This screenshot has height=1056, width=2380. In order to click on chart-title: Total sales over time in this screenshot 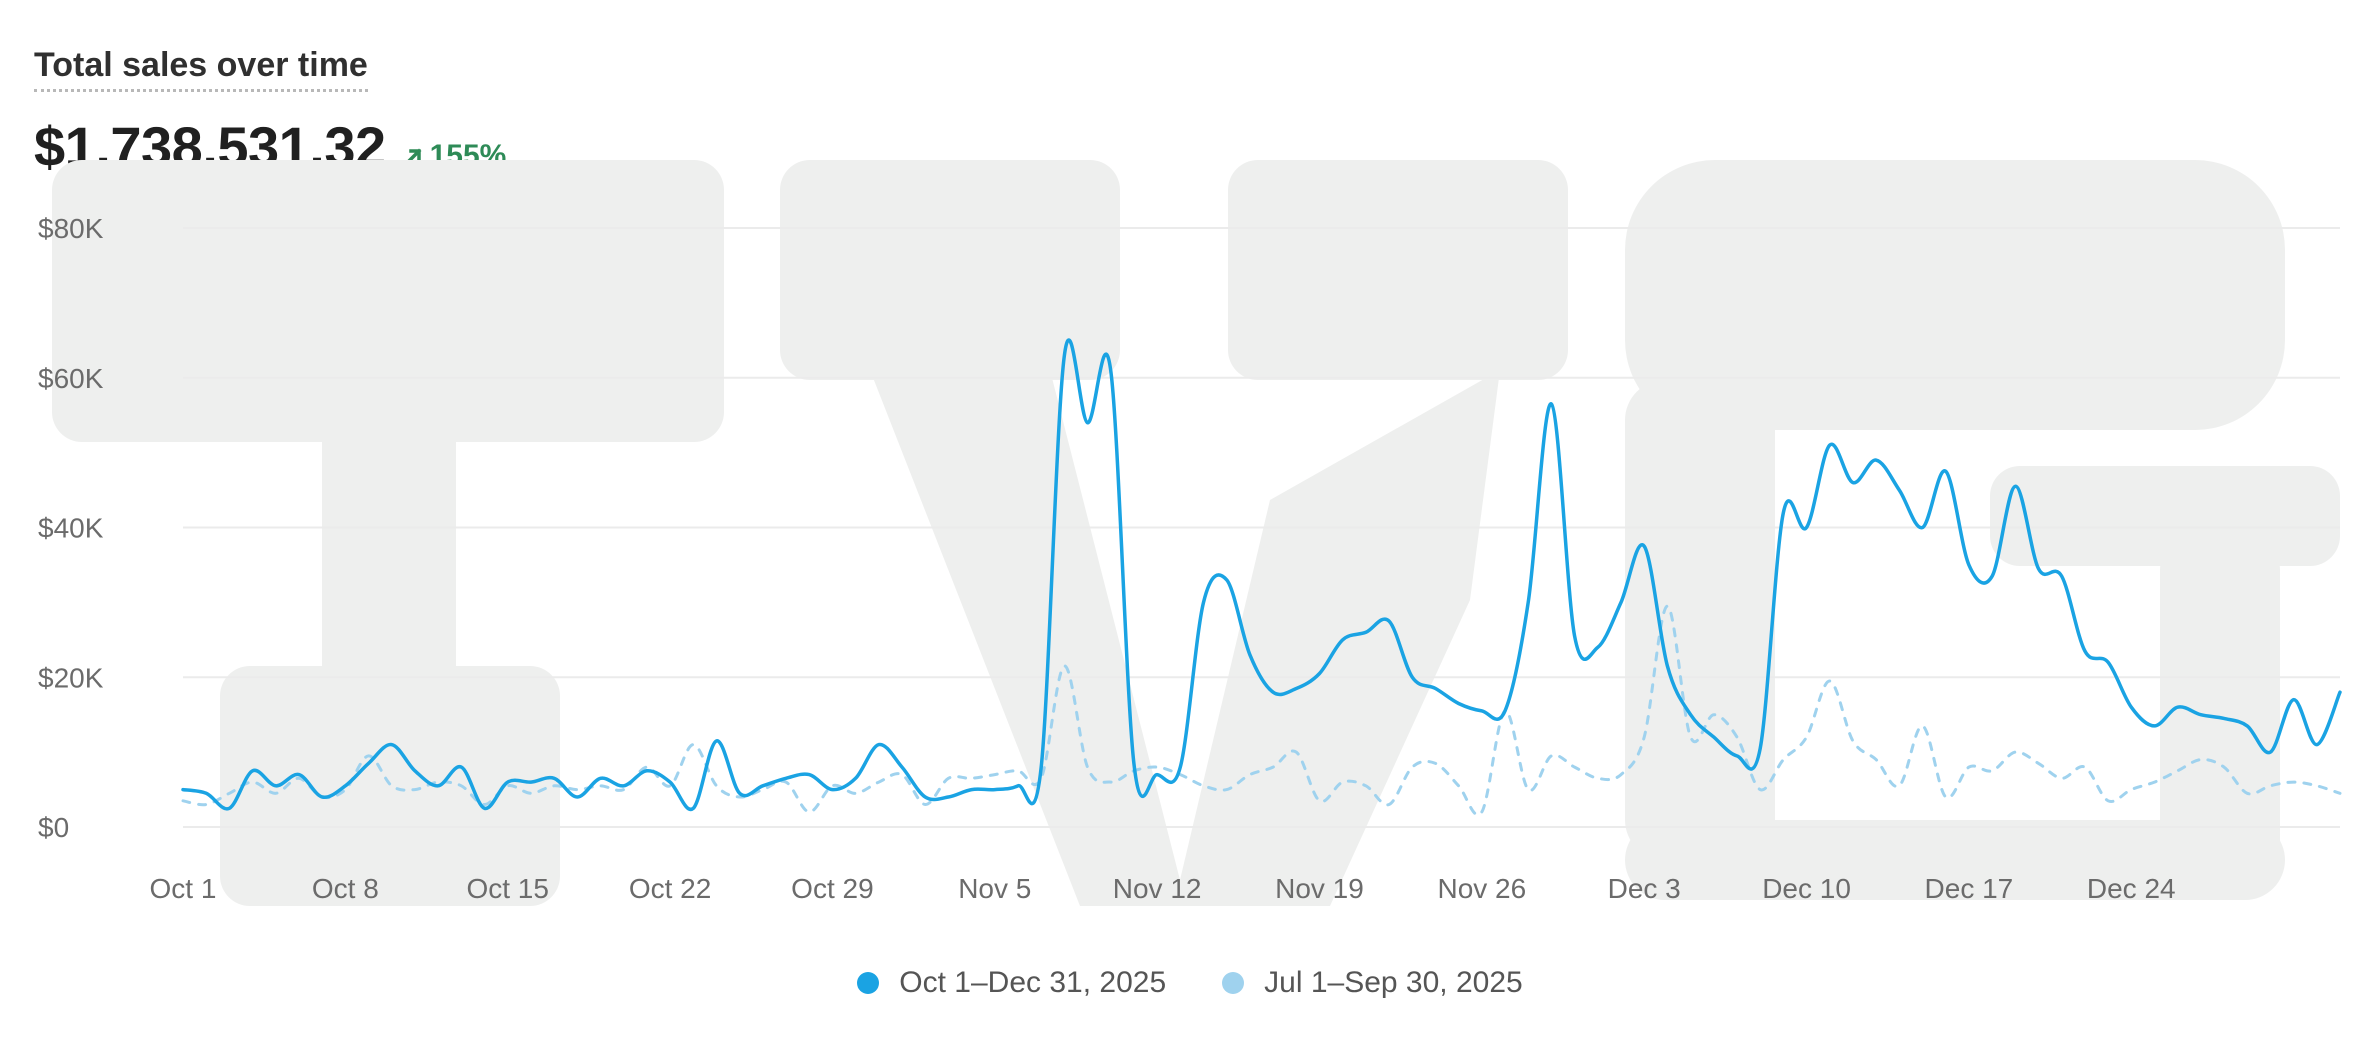, I will do `click(201, 69)`.